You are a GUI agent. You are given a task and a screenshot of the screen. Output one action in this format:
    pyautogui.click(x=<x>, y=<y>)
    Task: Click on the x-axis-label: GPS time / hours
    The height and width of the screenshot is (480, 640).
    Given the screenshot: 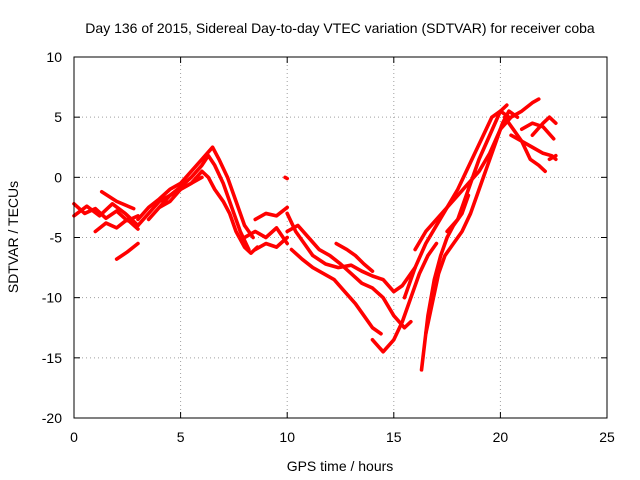 What is the action you would take?
    pyautogui.click(x=340, y=466)
    